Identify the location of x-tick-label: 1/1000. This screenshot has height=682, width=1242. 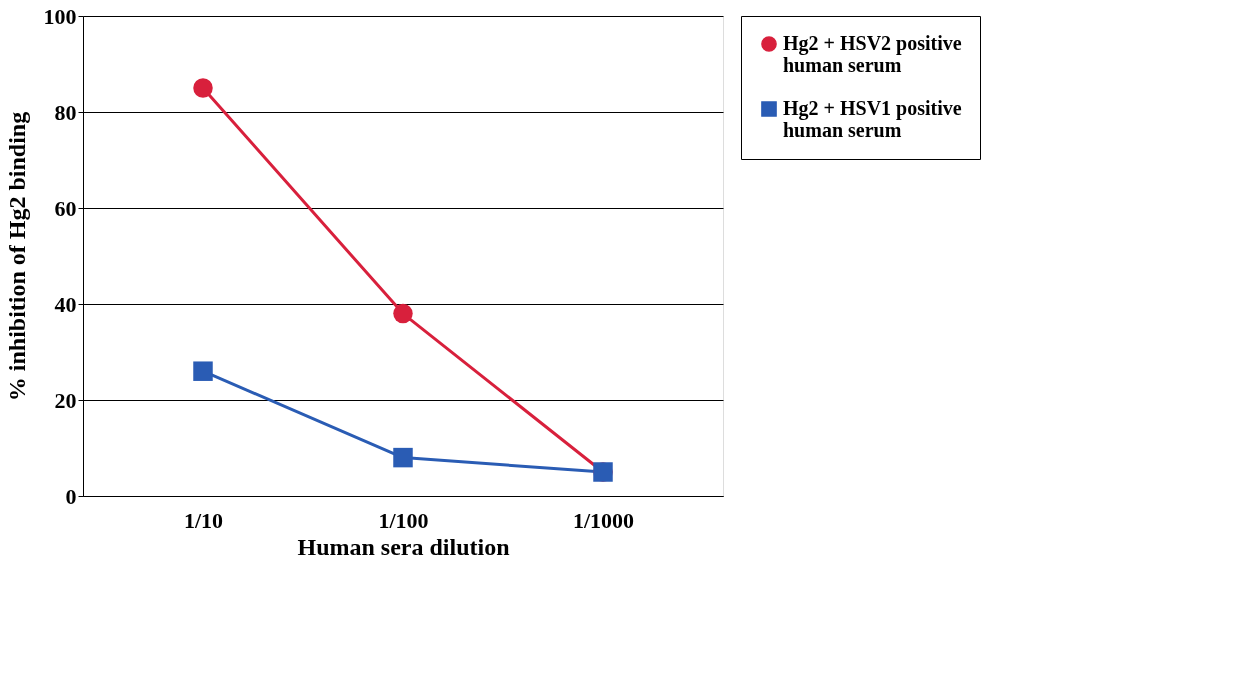
(603, 520).